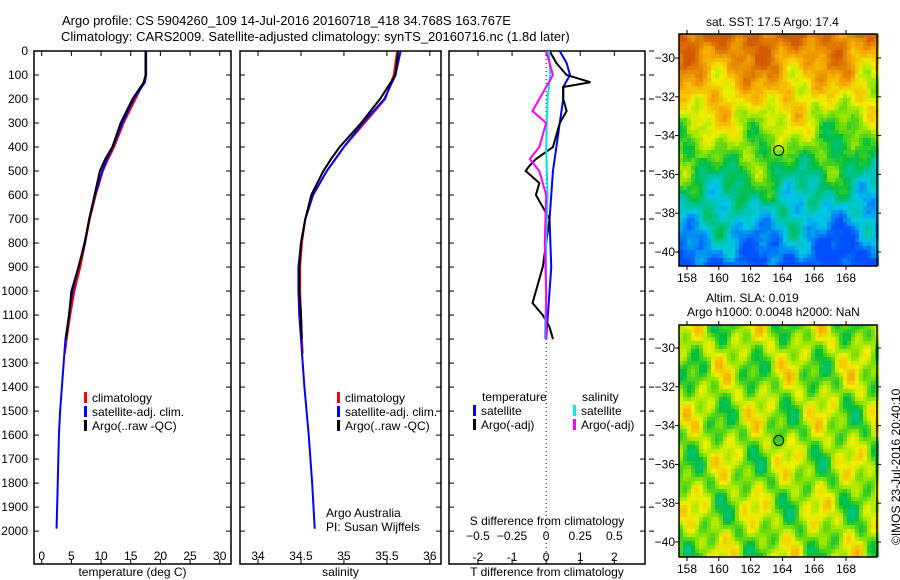 The image size is (900, 580). I want to click on series-line-temperature-argo-adj-, so click(557, 195).